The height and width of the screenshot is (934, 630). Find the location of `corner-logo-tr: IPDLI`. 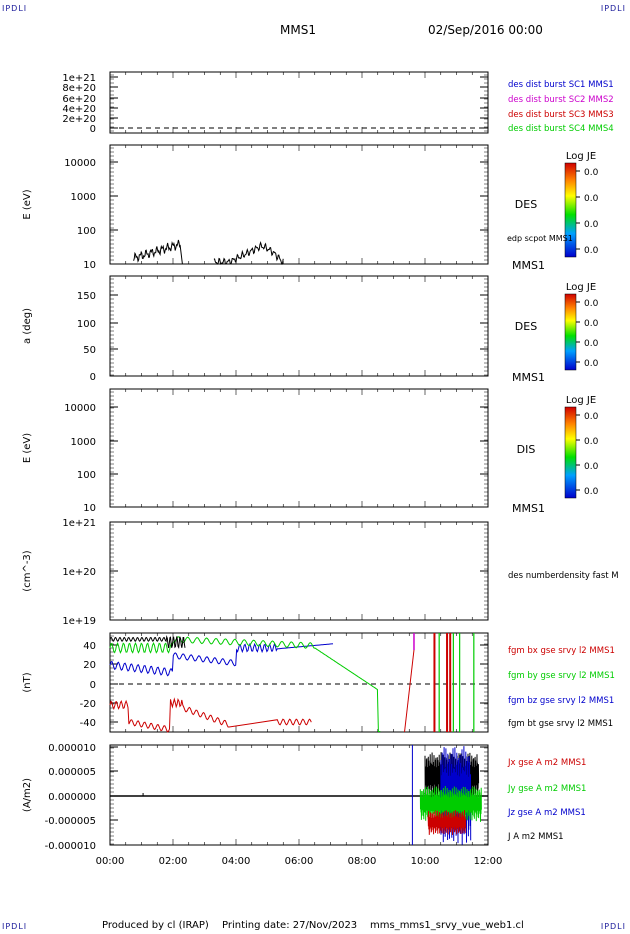

corner-logo-tr: IPDLI is located at coordinates (613, 8).